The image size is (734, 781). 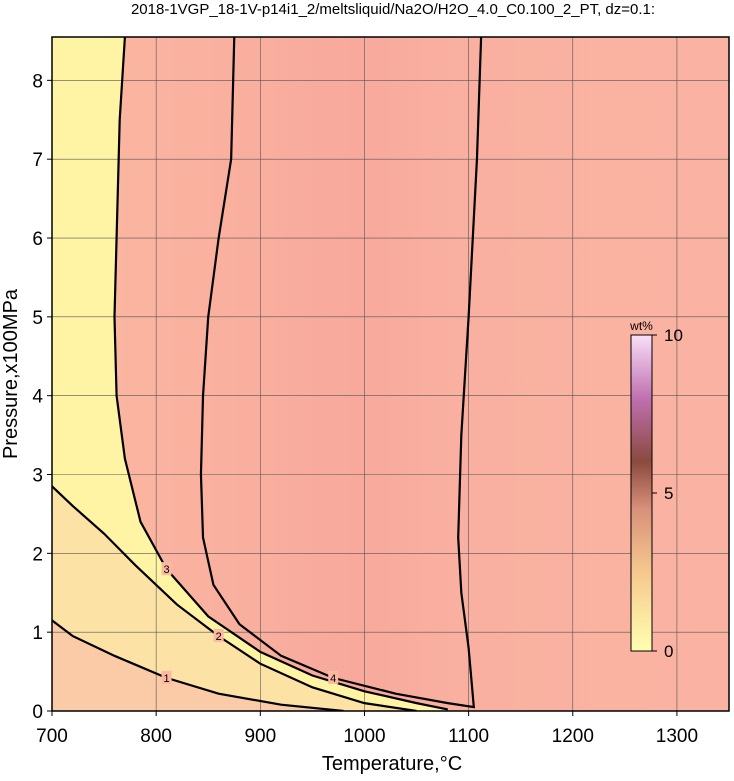 What do you see at coordinates (668, 651) in the screenshot?
I see `colorbar-tick-label: 0` at bounding box center [668, 651].